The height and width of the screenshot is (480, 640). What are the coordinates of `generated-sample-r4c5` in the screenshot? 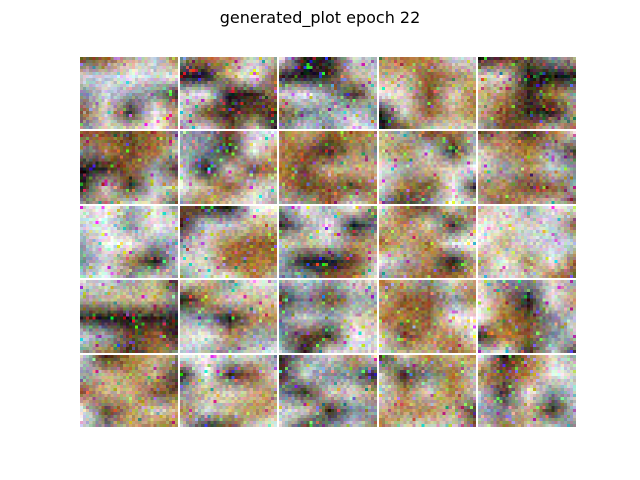 It's located at (527, 316).